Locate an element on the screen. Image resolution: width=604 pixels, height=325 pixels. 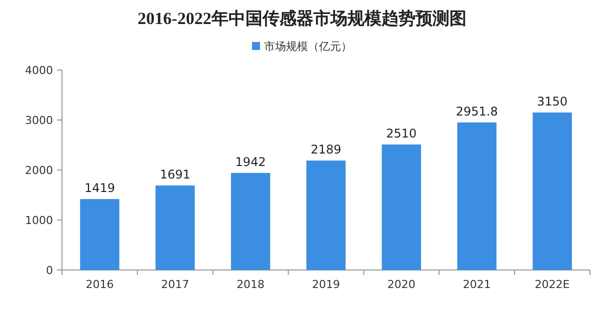
x-tick-label: 2019 is located at coordinates (326, 284).